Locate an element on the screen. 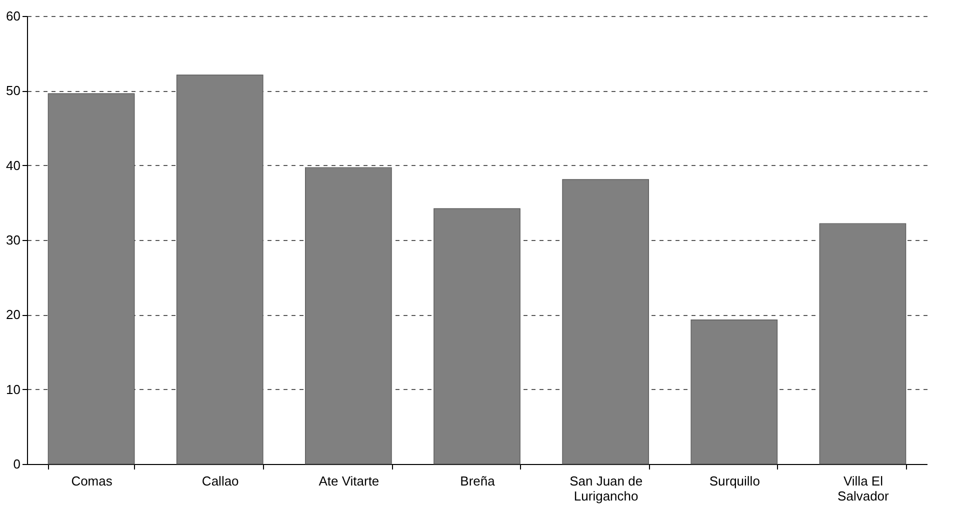 This screenshot has width=971, height=531. x-tick-label: Comas is located at coordinates (92, 481).